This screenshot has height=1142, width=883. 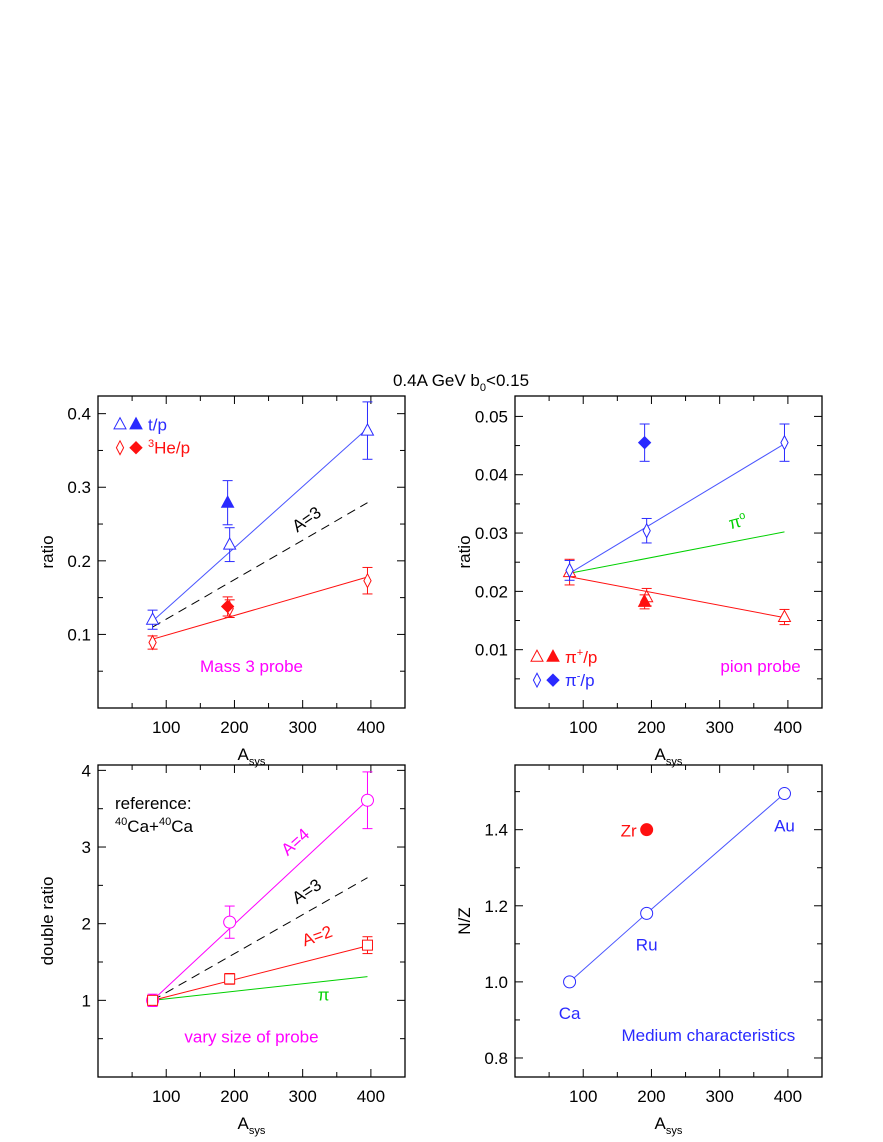 What do you see at coordinates (79, 487) in the screenshot?
I see `y-tick-label: 0.3` at bounding box center [79, 487].